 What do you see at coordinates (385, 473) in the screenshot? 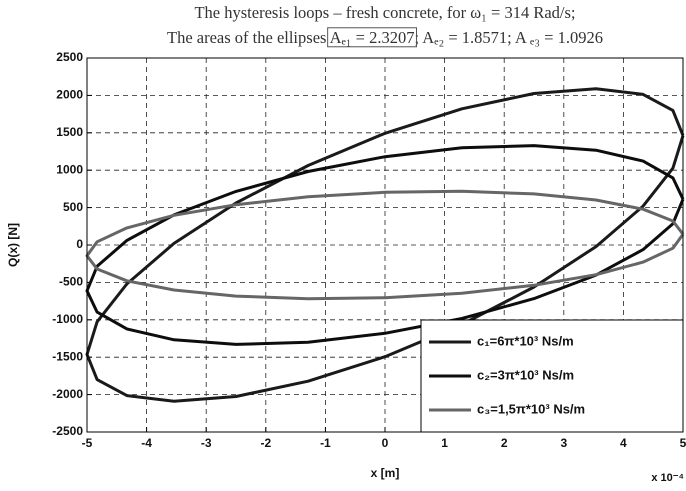
I see `x-axis-label: x [m]` at bounding box center [385, 473].